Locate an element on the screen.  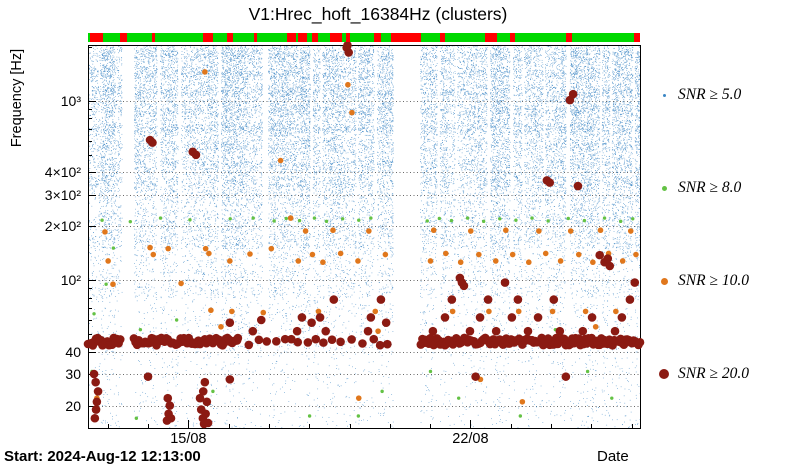
y-tick-label-20: 20 is located at coordinates (73, 405).